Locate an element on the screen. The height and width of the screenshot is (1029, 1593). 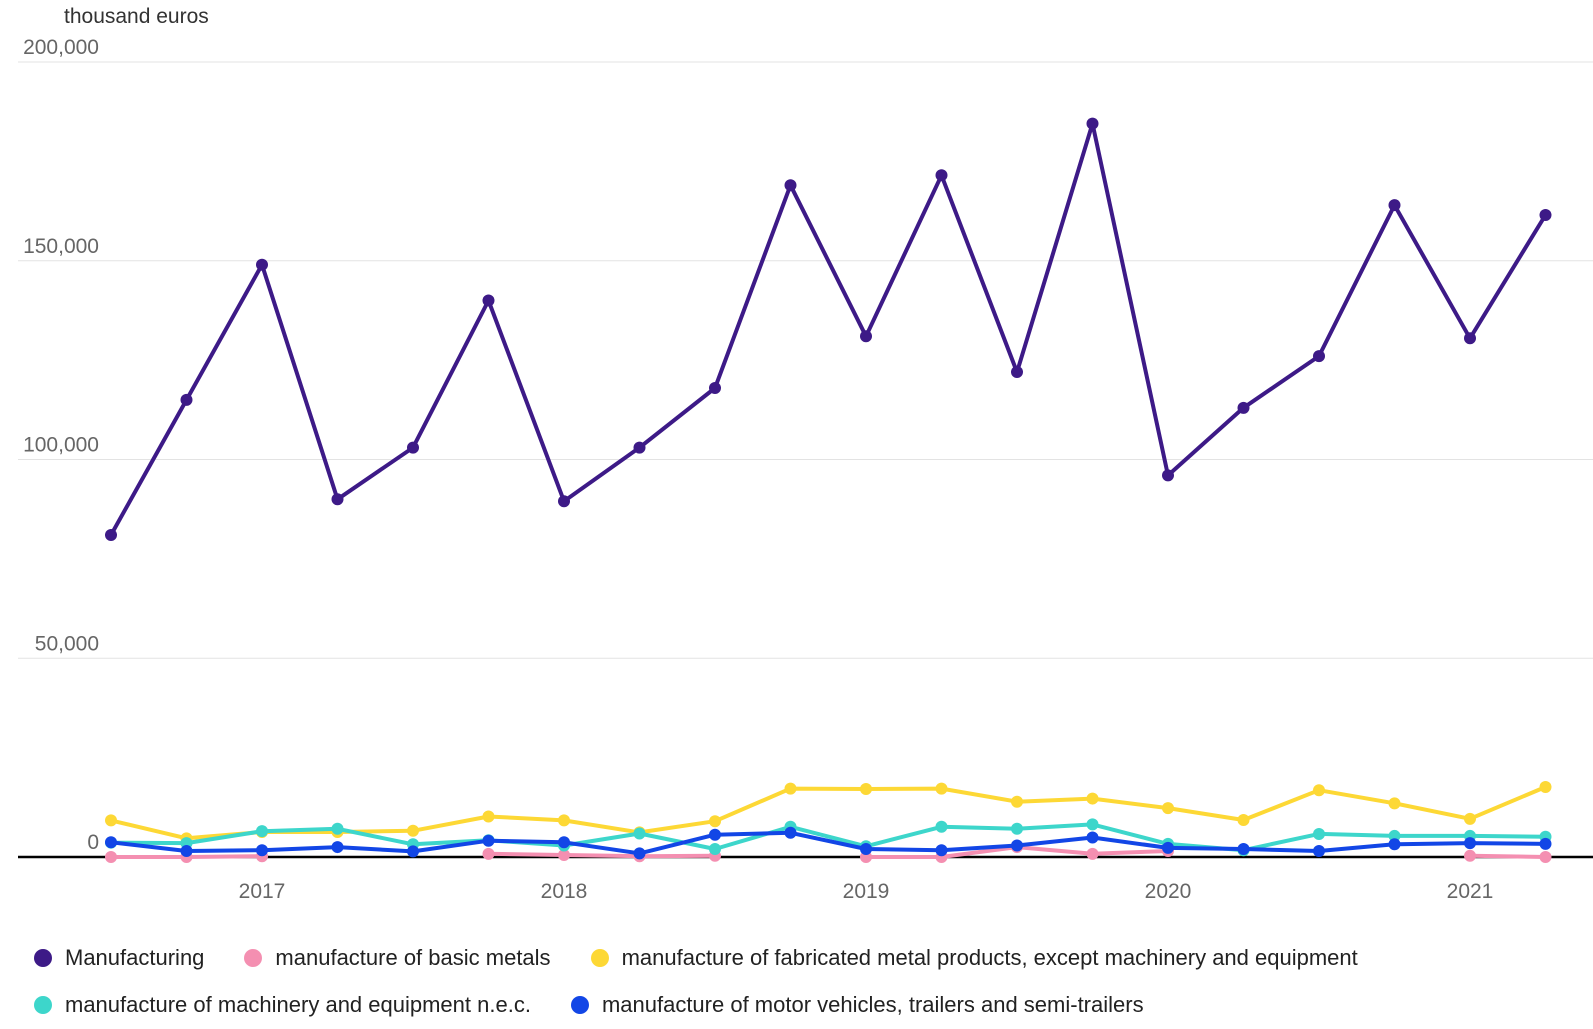
x-tick-label: 2017 is located at coordinates (262, 891).